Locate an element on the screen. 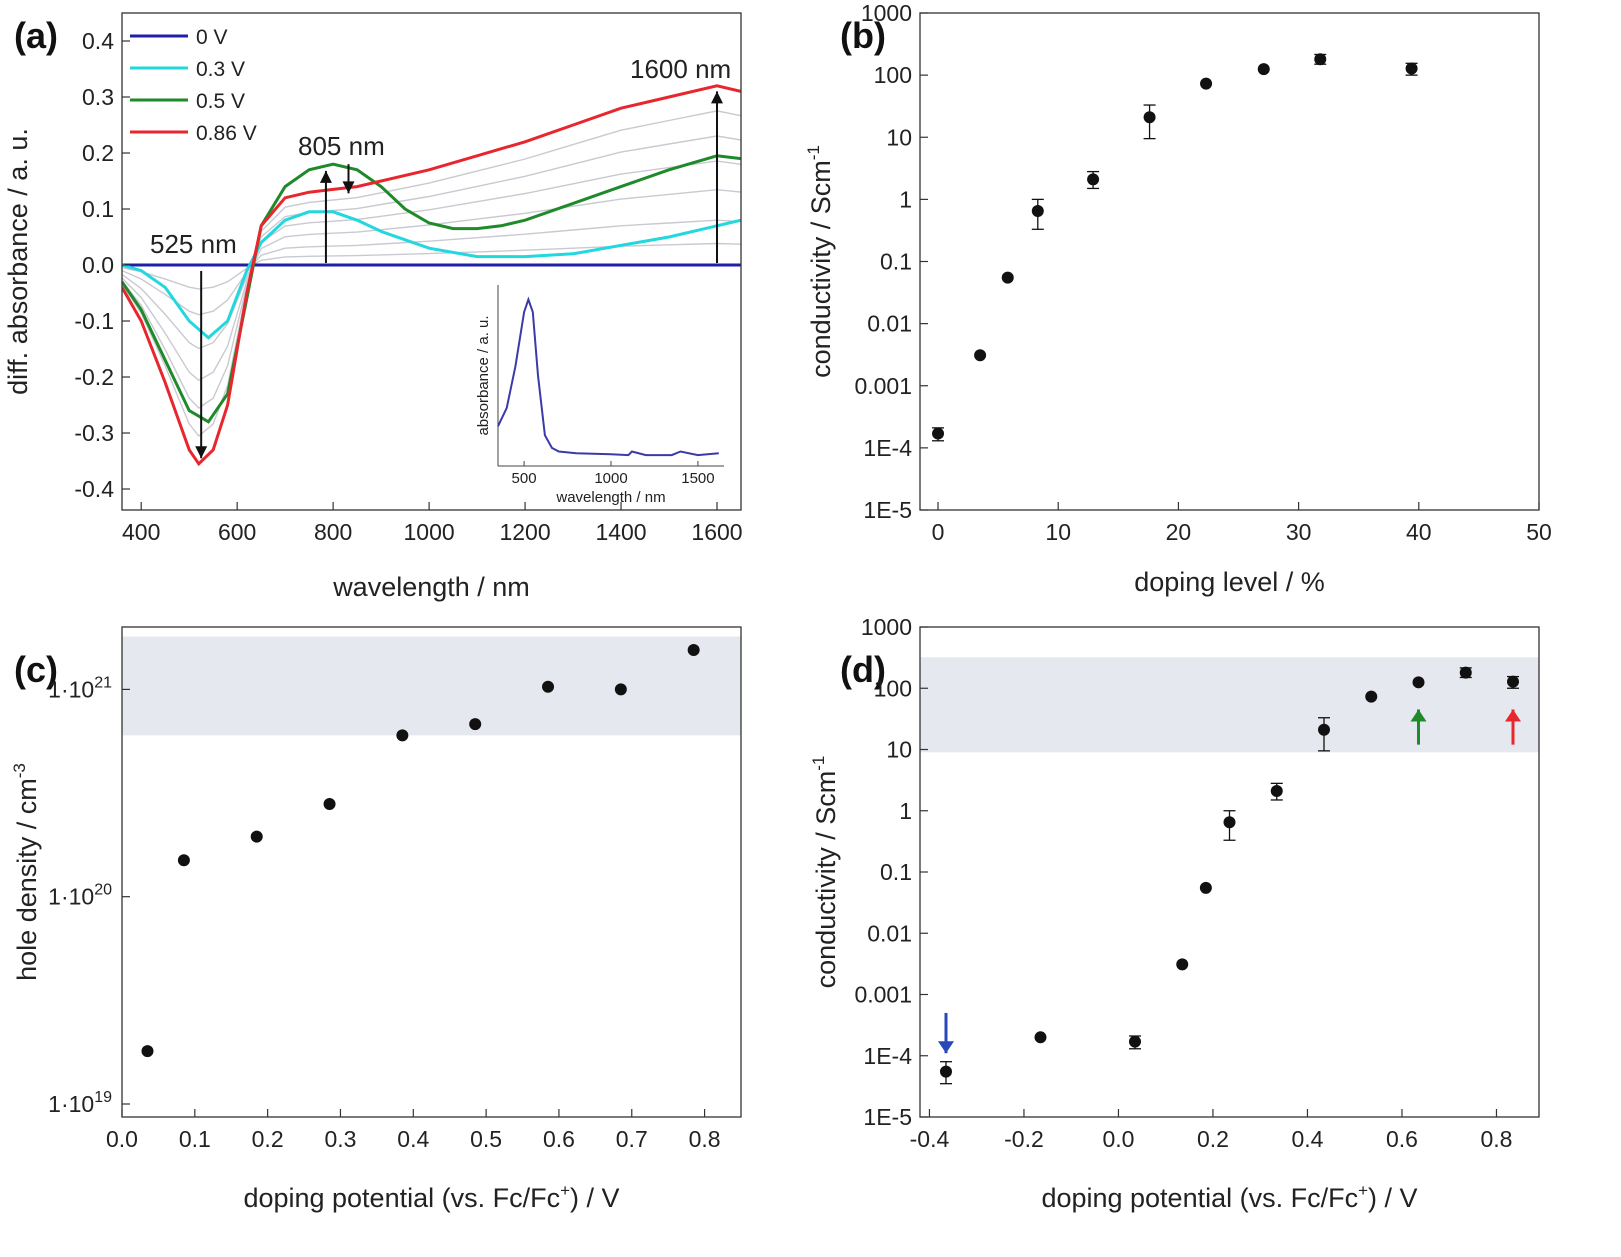 The image size is (1621, 1257). y-tick-label-d: 10 is located at coordinates (899, 750).